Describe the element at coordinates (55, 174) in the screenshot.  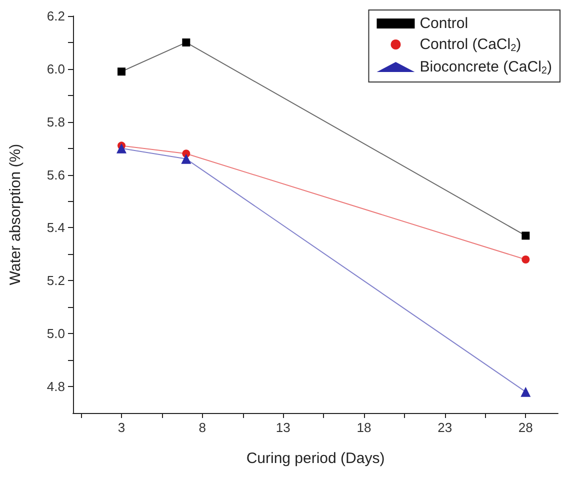
I see `y-tick-label: 5.6` at that location.